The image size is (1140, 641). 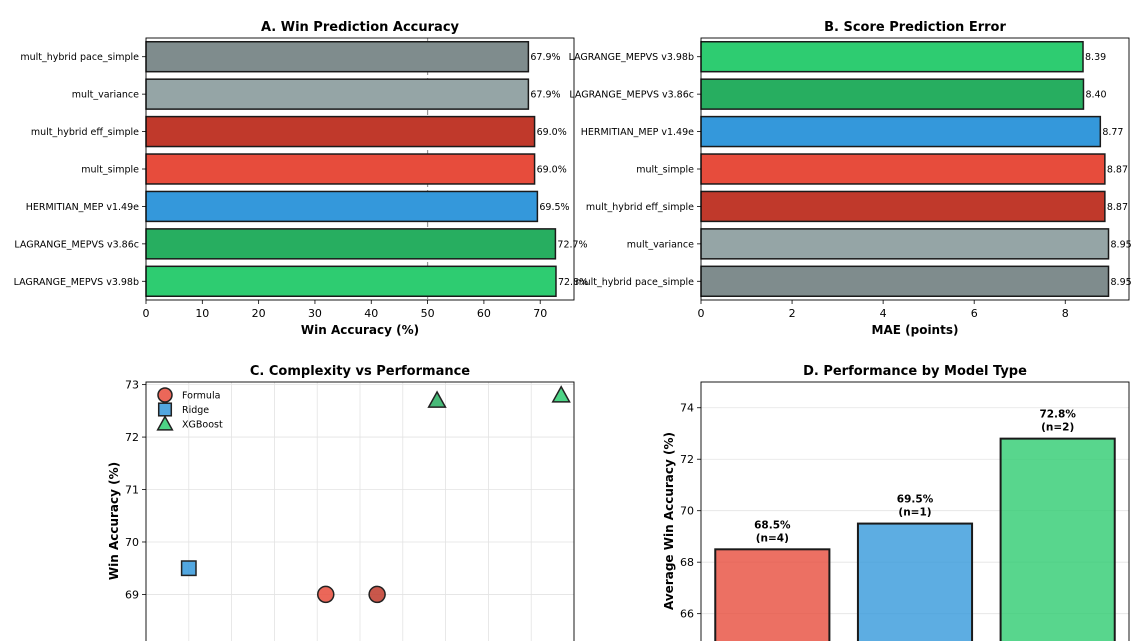 I want to click on x-tick-label: 30, so click(x=315, y=313).